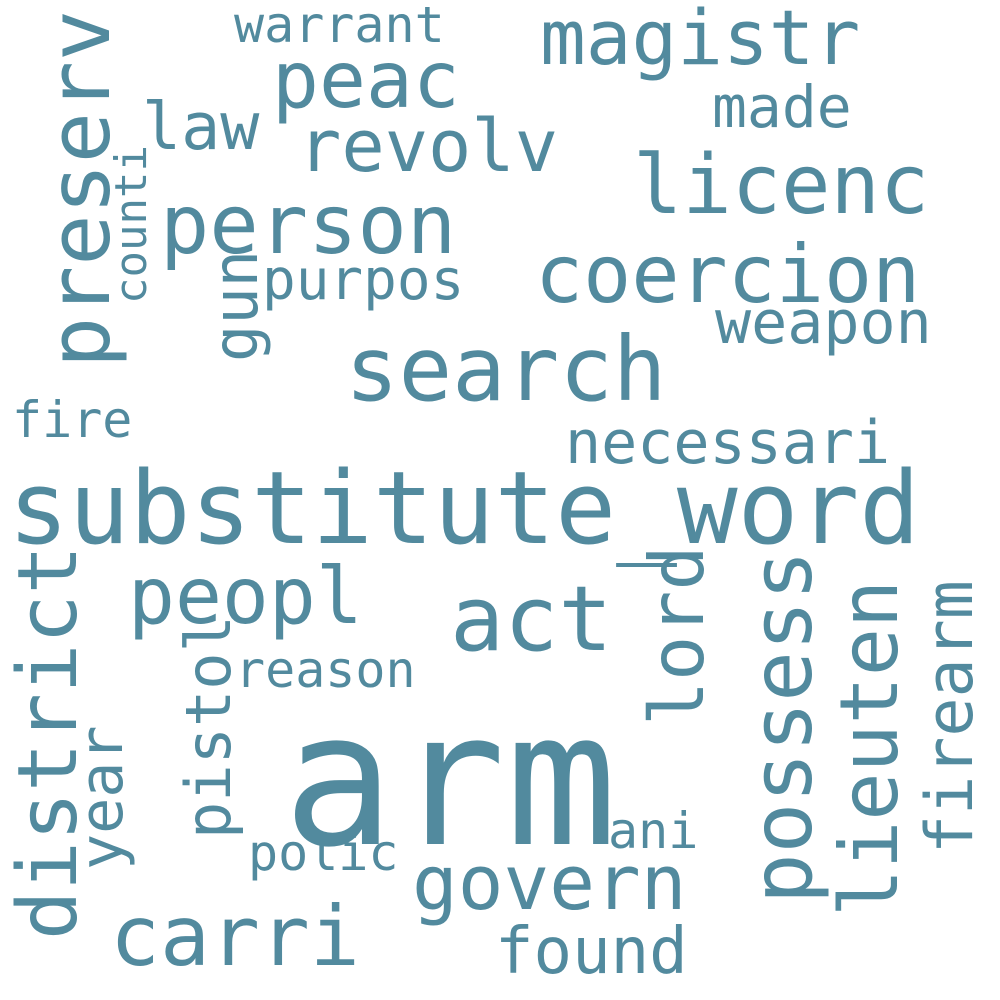 The image size is (1000, 1000). What do you see at coordinates (728, 443) in the screenshot?
I see `word-necessari: necessari` at bounding box center [728, 443].